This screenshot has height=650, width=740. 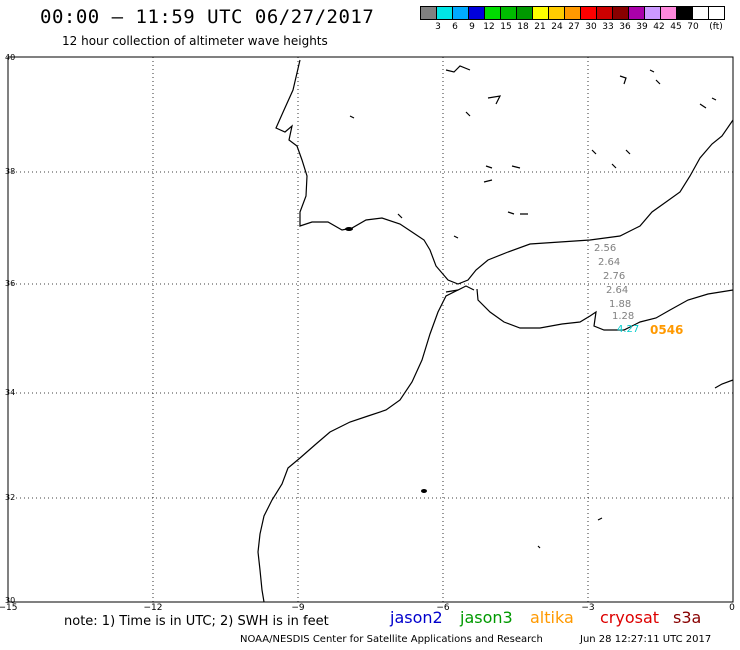 I want to click on lat-label: 40, so click(x=10, y=57).